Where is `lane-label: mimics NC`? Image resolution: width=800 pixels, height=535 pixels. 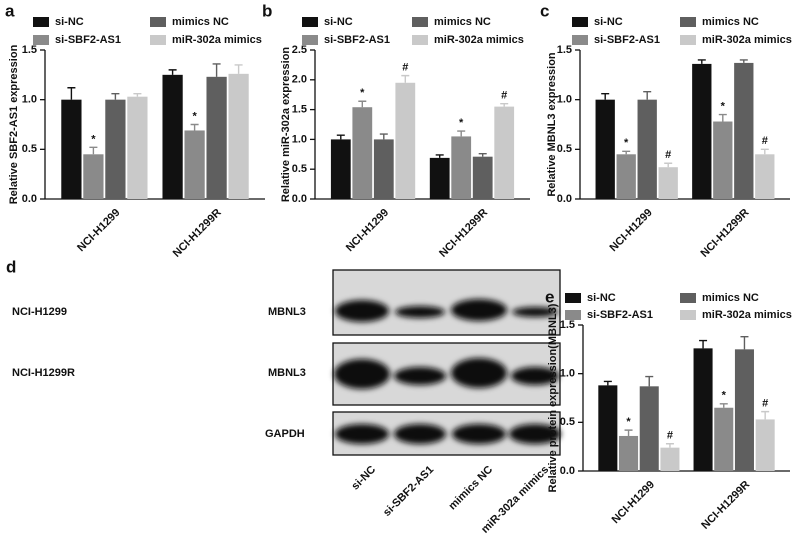 lane-label: mimics NC is located at coordinates (470, 488).